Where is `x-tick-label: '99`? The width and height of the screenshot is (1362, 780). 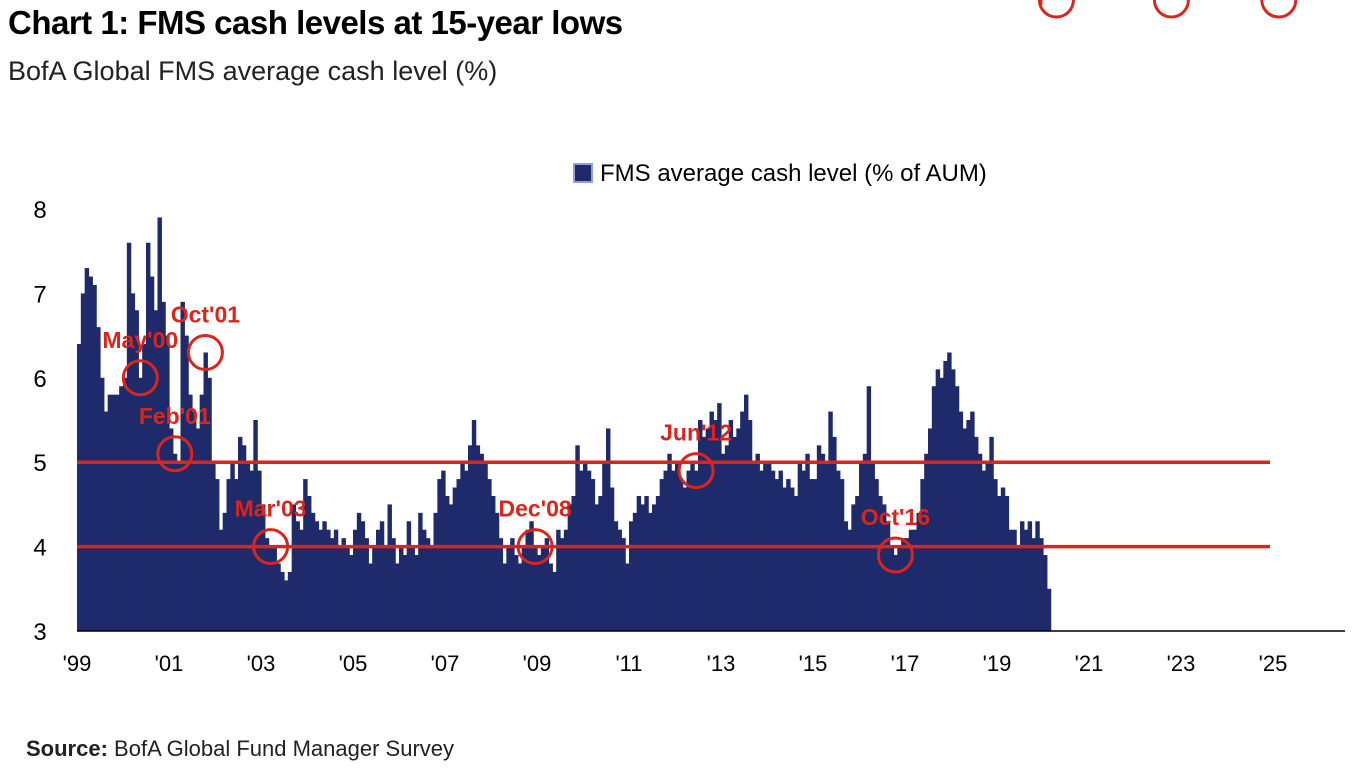 x-tick-label: '99 is located at coordinates (77, 663).